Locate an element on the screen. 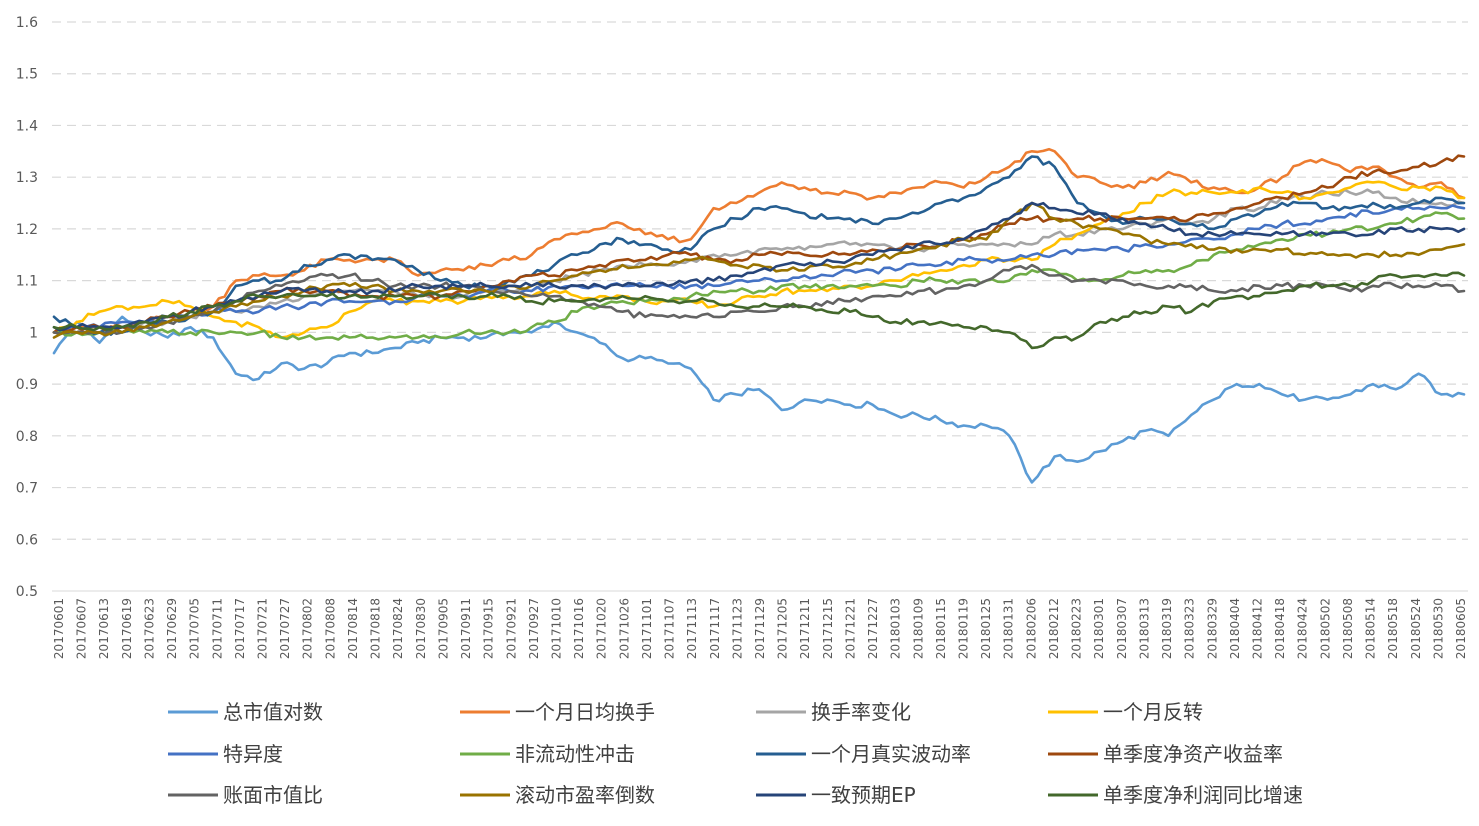 The height and width of the screenshot is (826, 1479). x-tick-label: 20171221 is located at coordinates (850, 628).